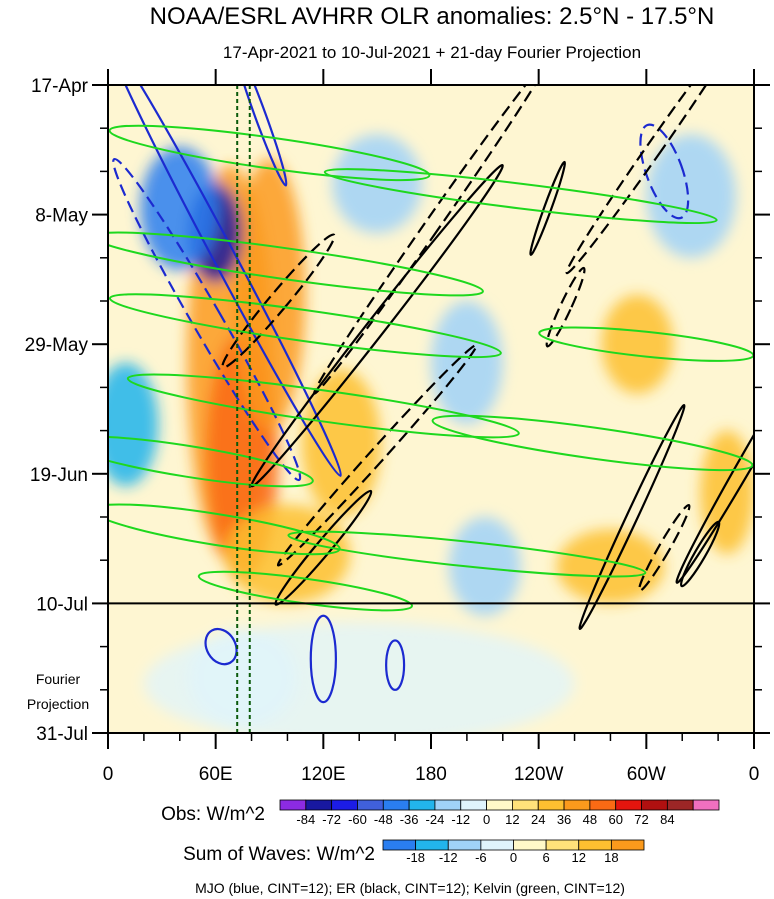 The image size is (774, 899). Describe the element at coordinates (305, 819) in the screenshot. I see `colorbar-level-label: -84` at that location.